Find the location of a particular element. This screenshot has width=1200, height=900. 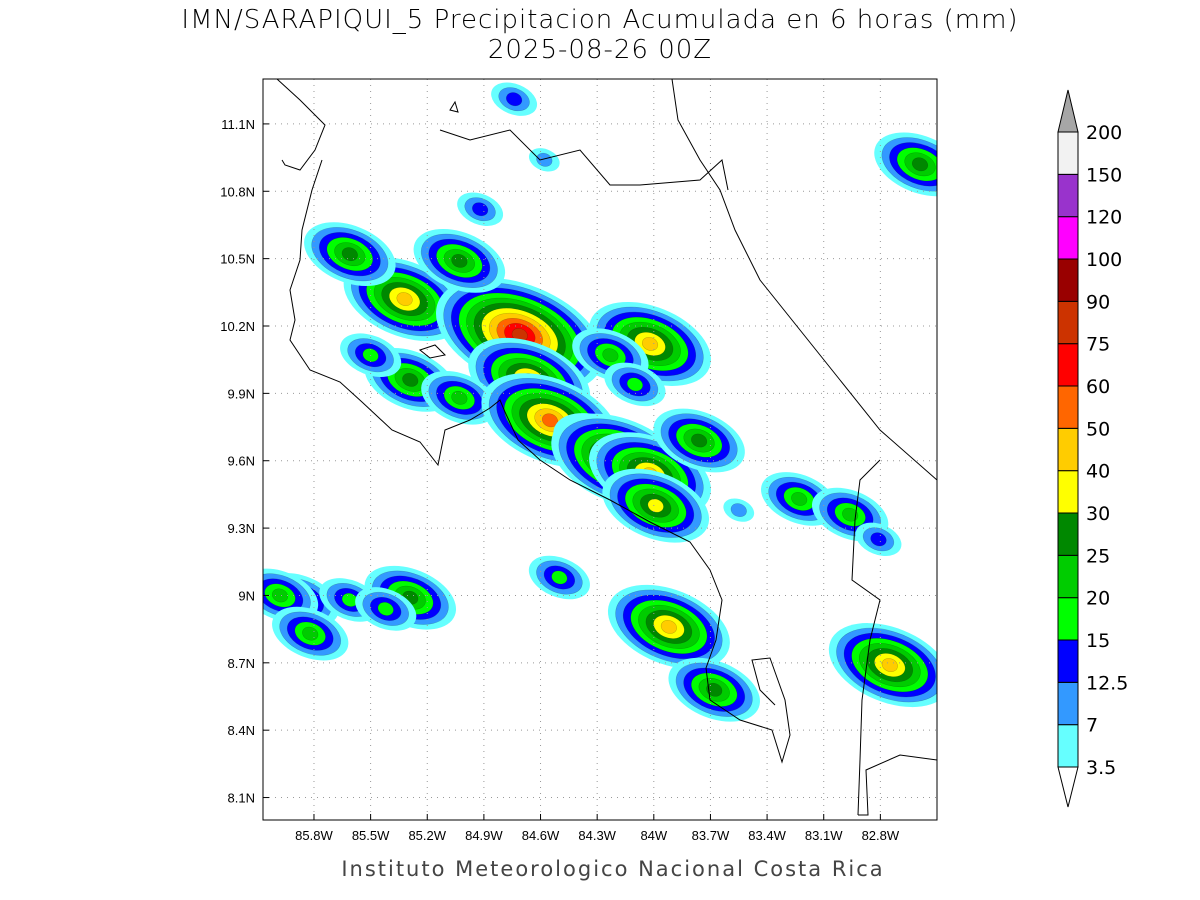

y-tick-label: 8.7N is located at coordinates (241, 663).